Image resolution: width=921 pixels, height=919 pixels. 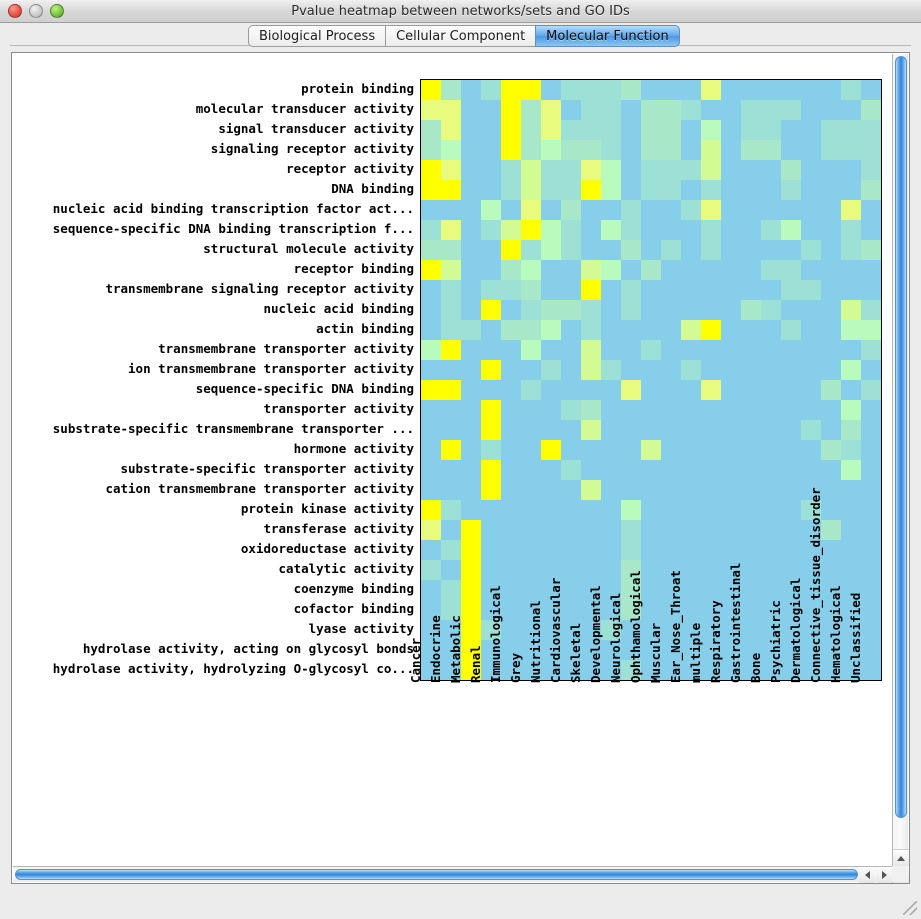 I want to click on horizontal-scrollbar, so click(x=453, y=874).